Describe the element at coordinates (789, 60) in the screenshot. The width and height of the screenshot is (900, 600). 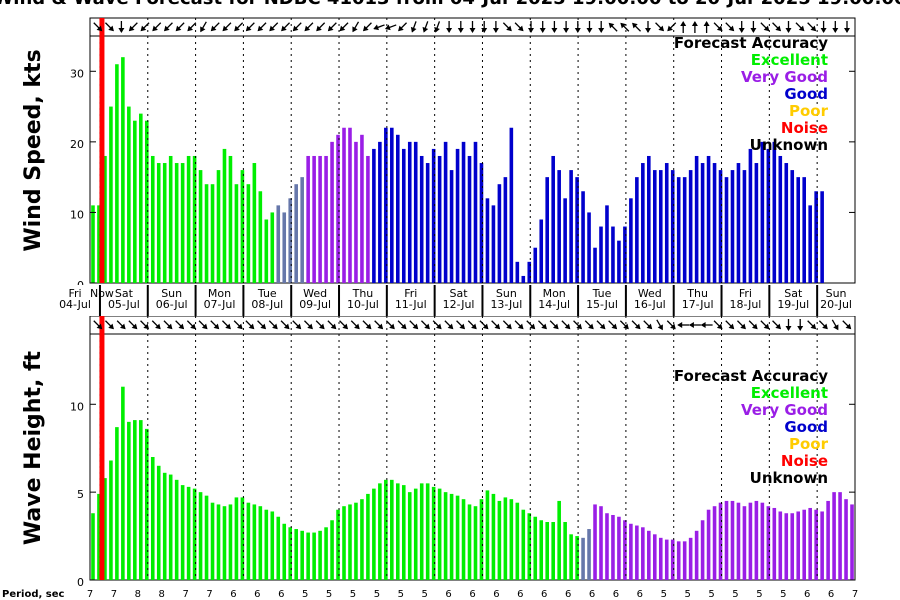
I see `legend-item: Excellent` at that location.